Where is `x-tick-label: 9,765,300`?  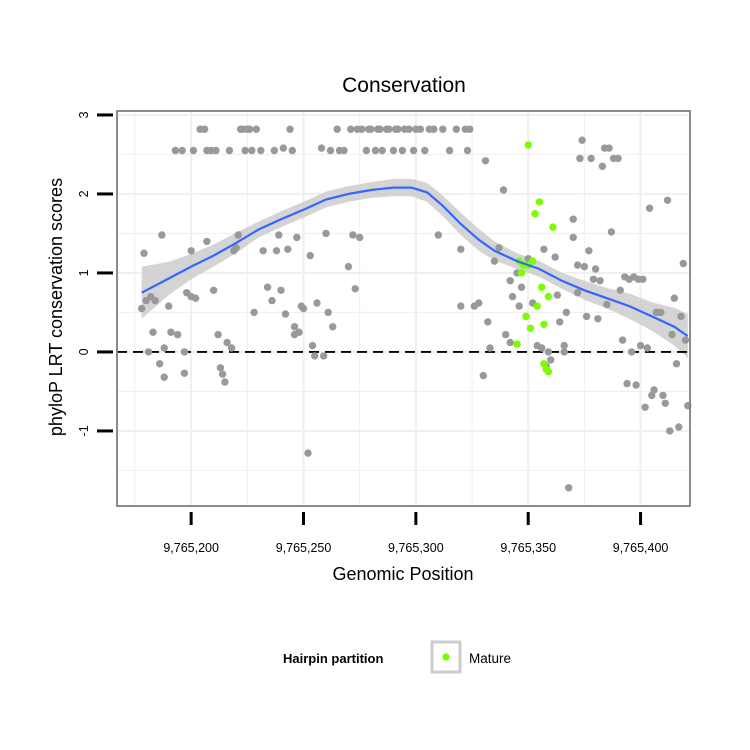
x-tick-label: 9,765,300 is located at coordinates (416, 548).